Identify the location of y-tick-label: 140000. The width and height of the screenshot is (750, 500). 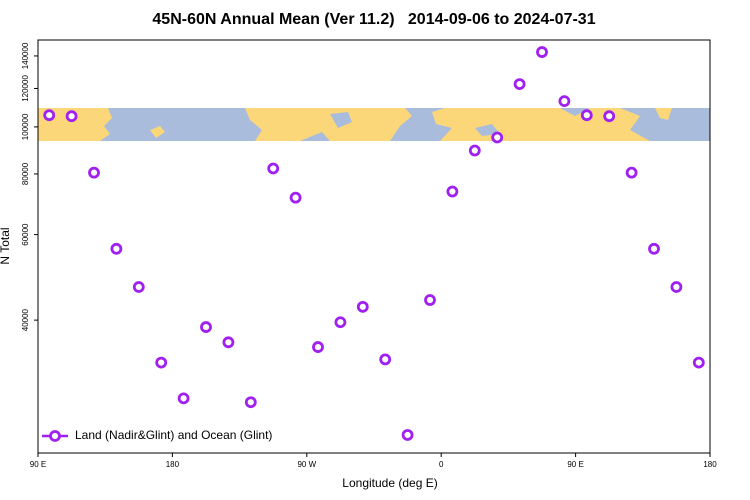
(25, 55).